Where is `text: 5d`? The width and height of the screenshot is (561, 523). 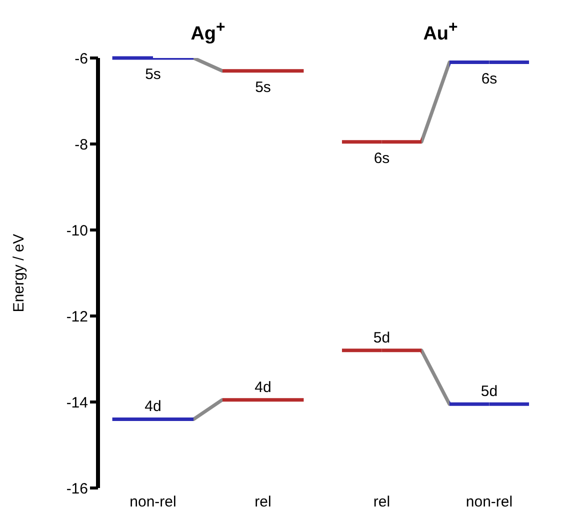
text: 5d is located at coordinates (489, 391).